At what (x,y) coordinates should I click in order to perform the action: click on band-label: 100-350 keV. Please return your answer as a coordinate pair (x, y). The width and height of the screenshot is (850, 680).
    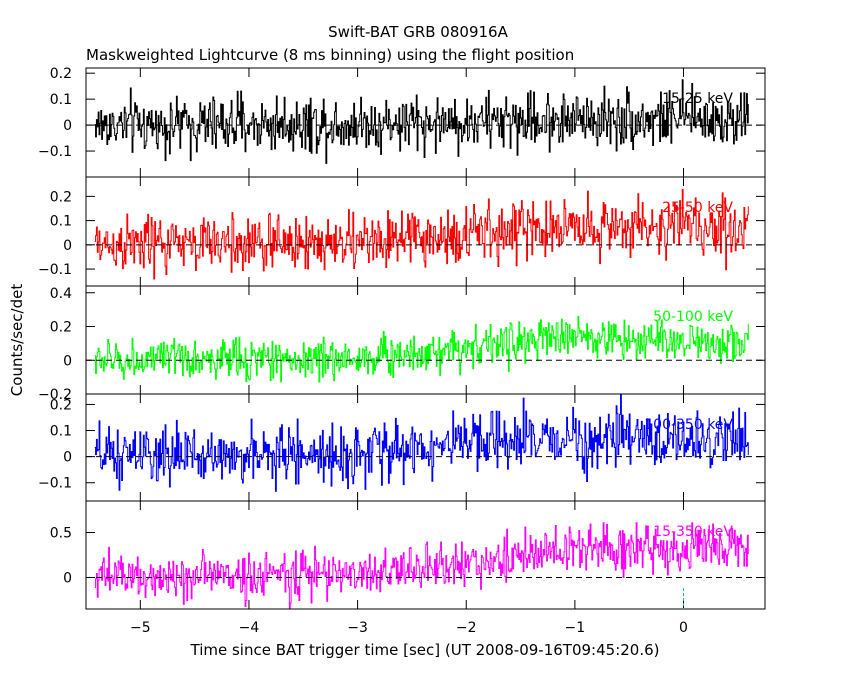
    Looking at the image, I should click on (688, 425).